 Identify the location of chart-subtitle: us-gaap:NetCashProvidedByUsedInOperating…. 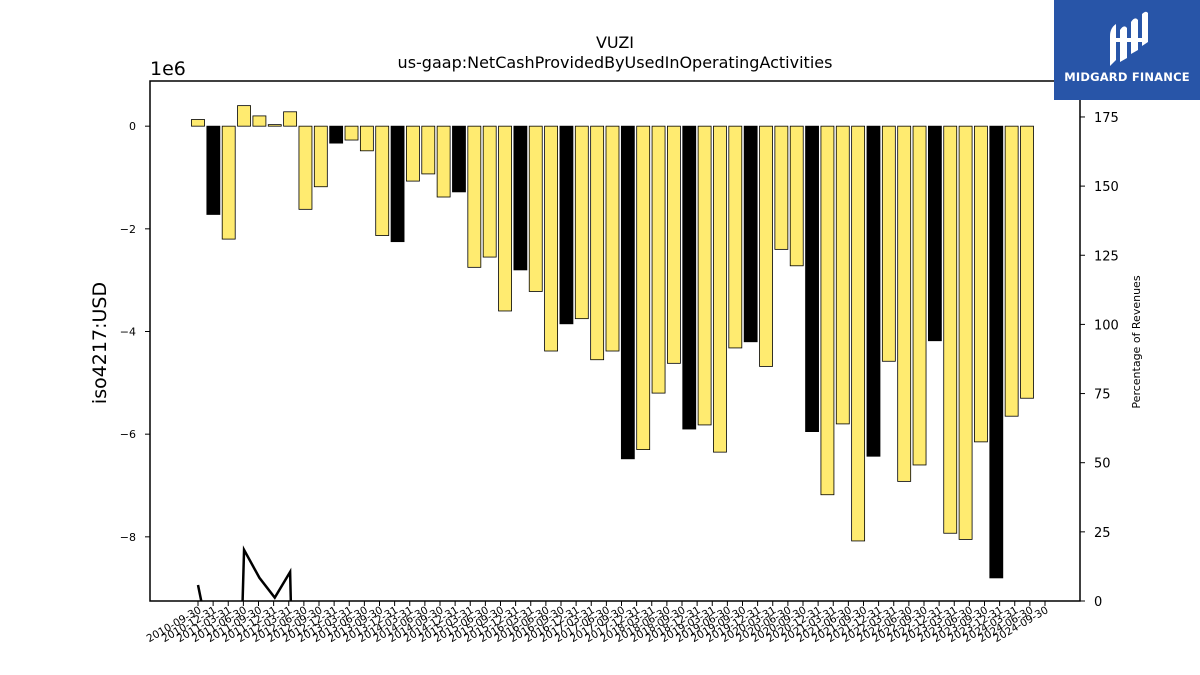
(615, 62).